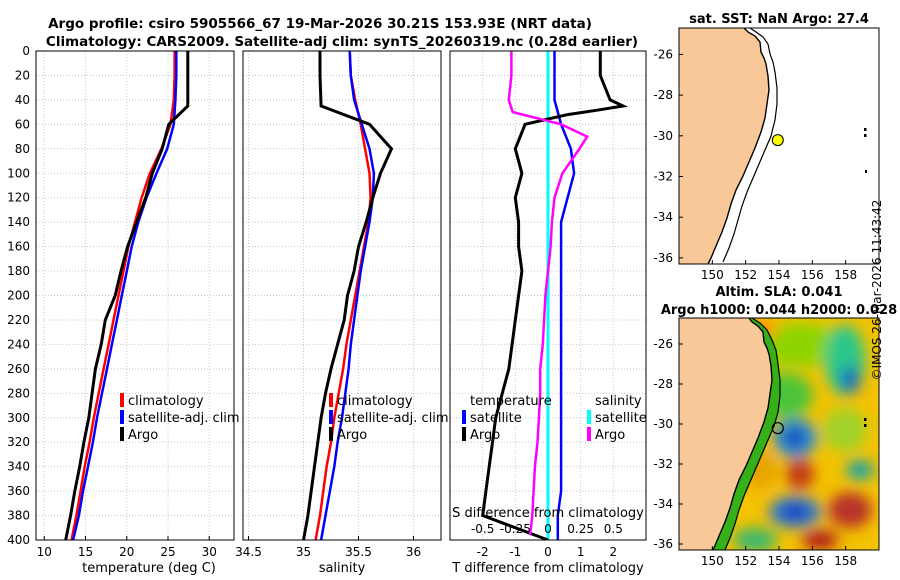 The height and width of the screenshot is (580, 900). I want to click on y-tick-label: 40, so click(22, 100).